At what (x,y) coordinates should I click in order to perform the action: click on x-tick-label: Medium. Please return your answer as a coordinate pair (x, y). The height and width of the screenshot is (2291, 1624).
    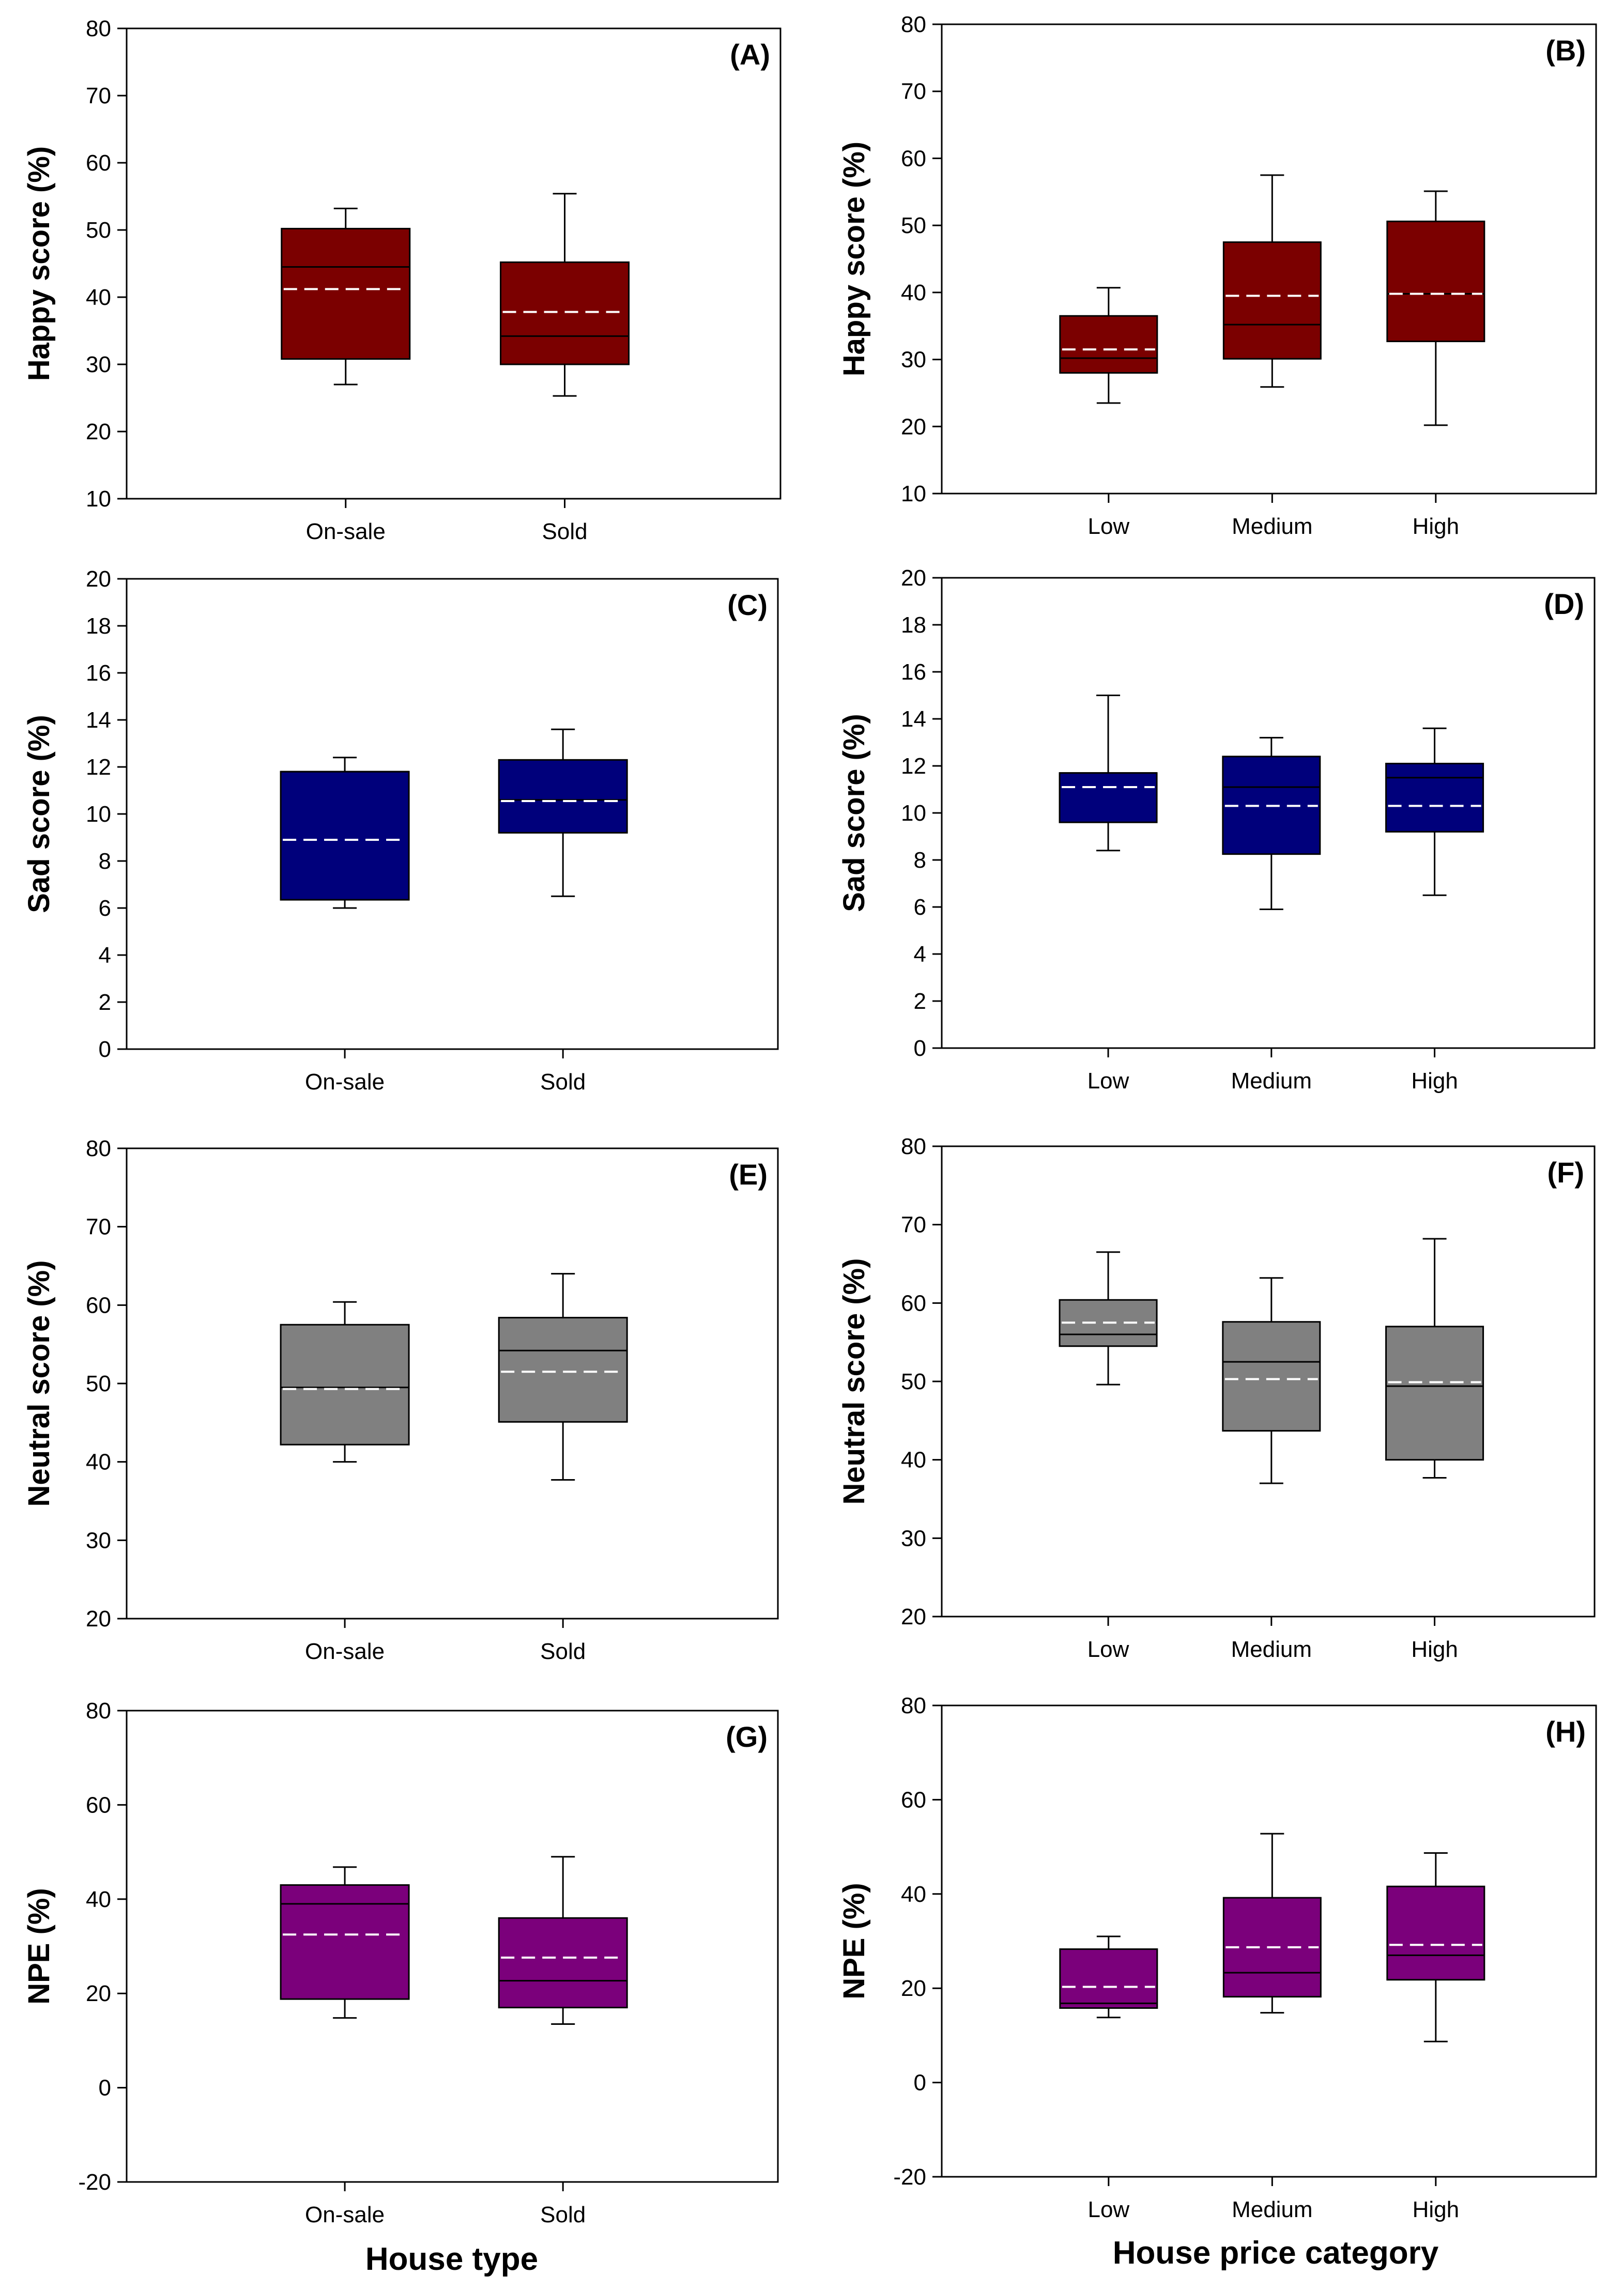
    Looking at the image, I should click on (1271, 1081).